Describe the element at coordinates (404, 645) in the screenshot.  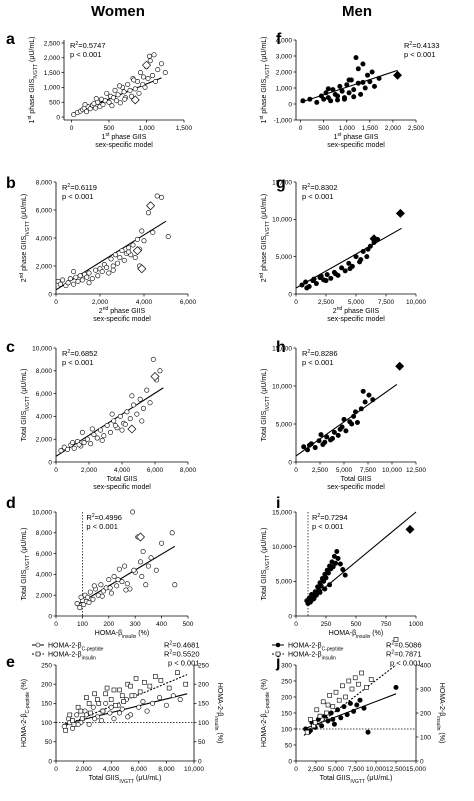
I see `stat-r2-cpeptide: R2=0.5086` at that location.